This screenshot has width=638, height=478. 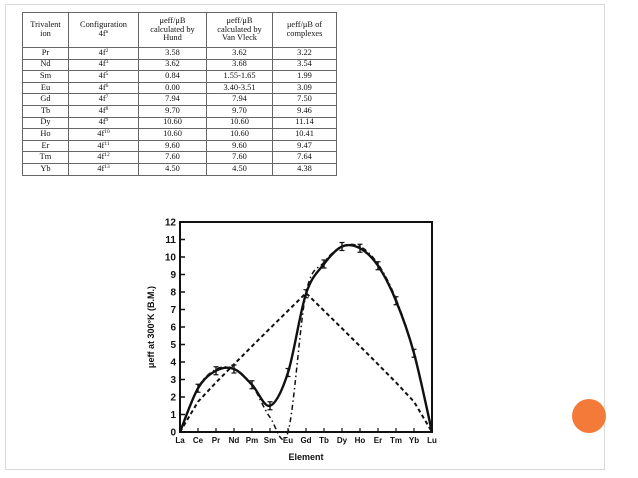 I want to click on cell-ion: Yb, so click(x=45, y=169).